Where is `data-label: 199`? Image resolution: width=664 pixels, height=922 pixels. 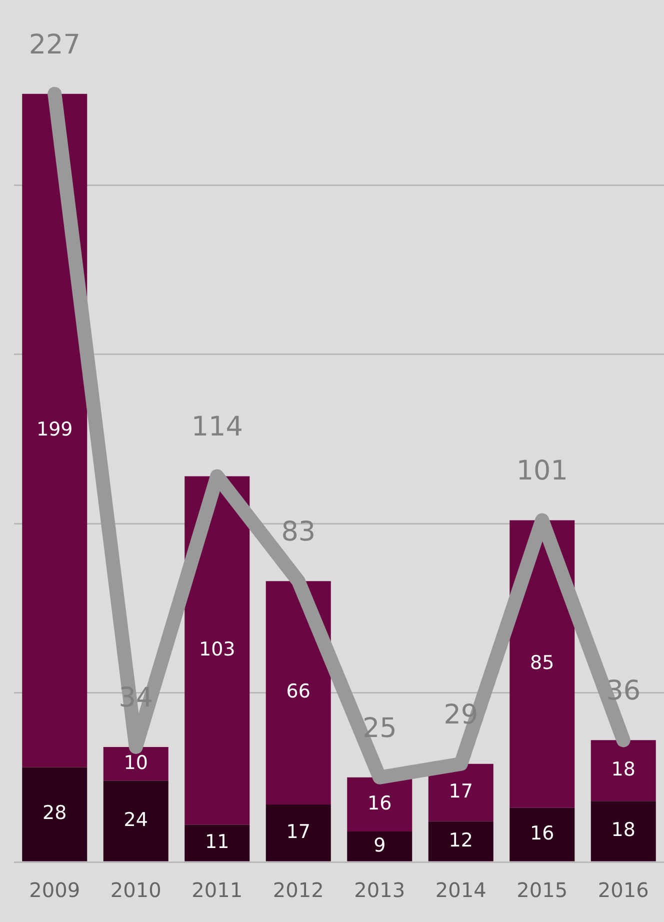 data-label: 199 is located at coordinates (54, 429).